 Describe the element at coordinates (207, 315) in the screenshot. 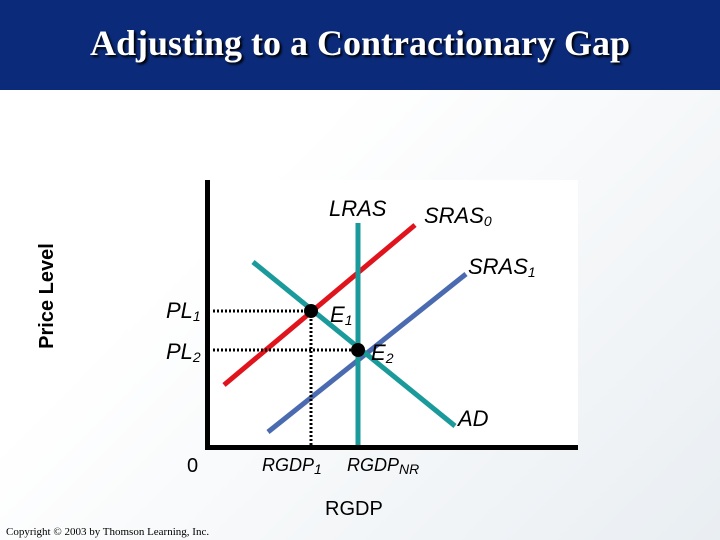

I see `y-axis` at that location.